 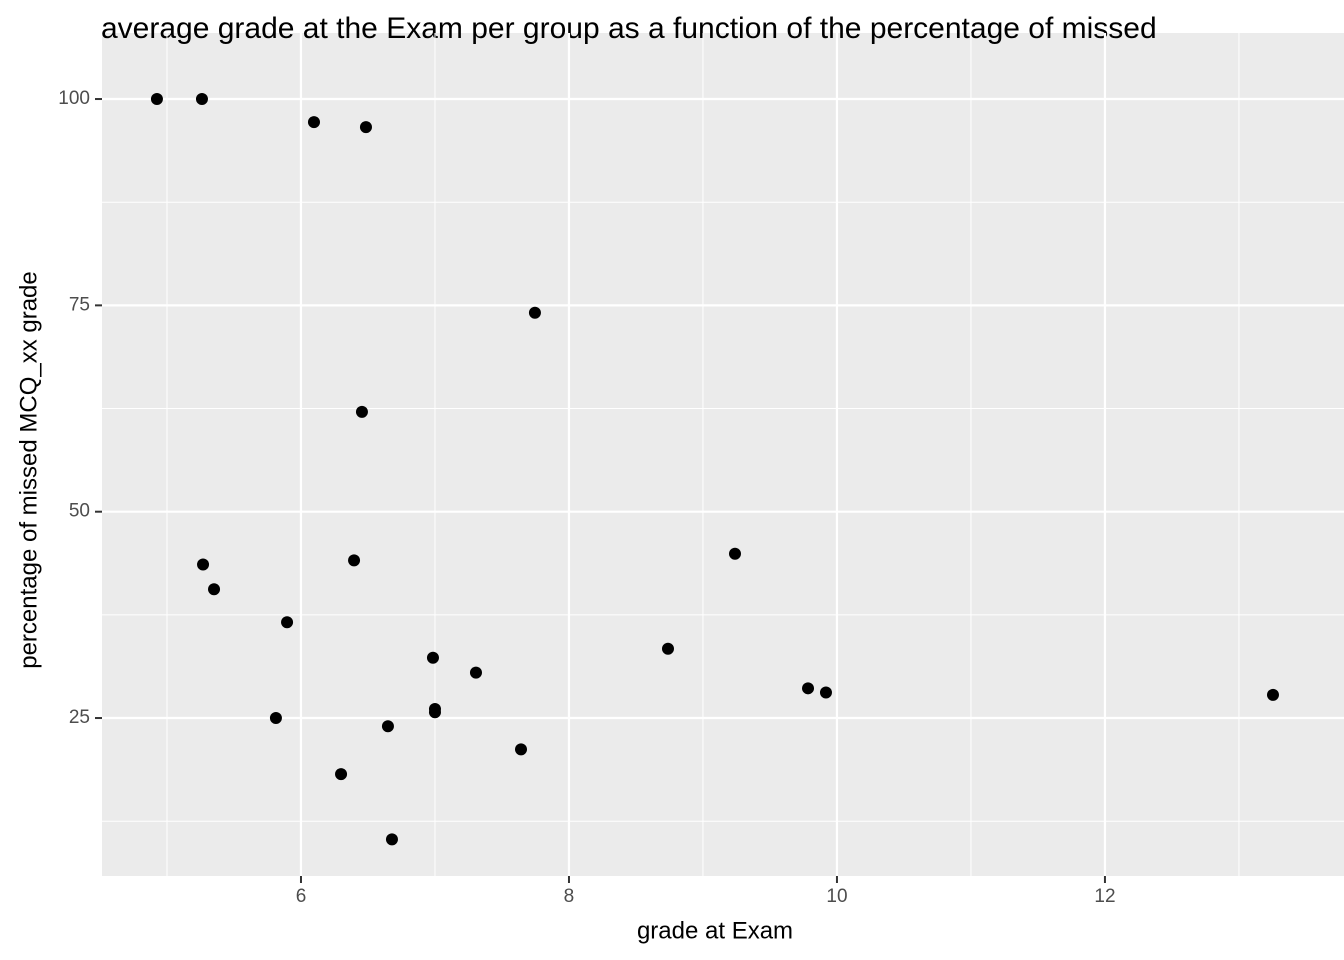 I want to click on y-tick-label: 25, so click(x=79, y=717).